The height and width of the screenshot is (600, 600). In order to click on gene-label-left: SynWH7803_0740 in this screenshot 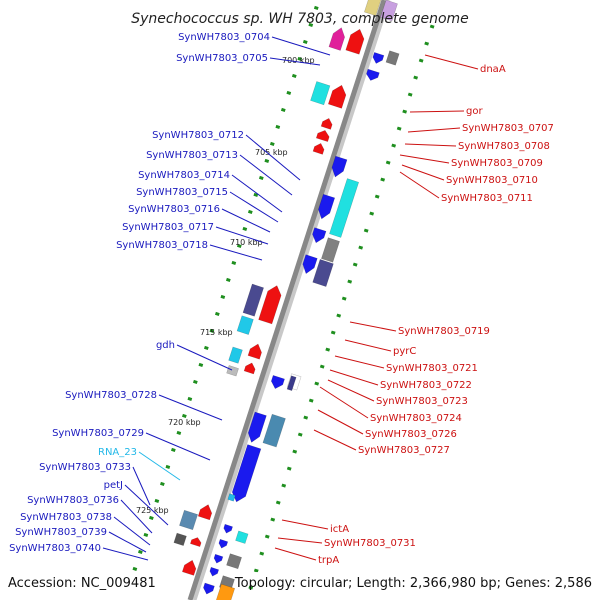, I will do `click(55, 548)`.